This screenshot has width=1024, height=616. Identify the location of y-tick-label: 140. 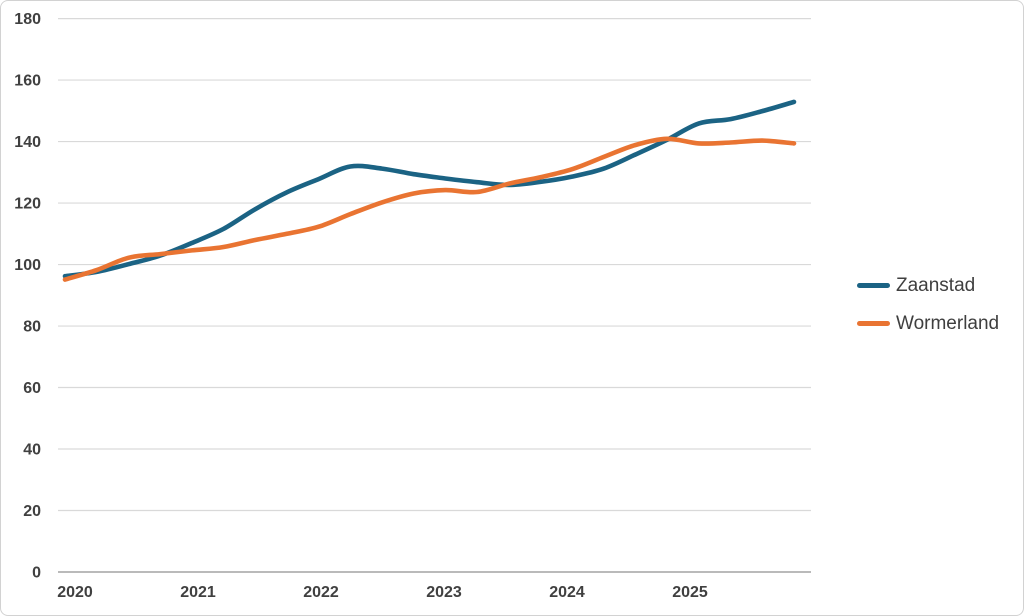
(27, 142).